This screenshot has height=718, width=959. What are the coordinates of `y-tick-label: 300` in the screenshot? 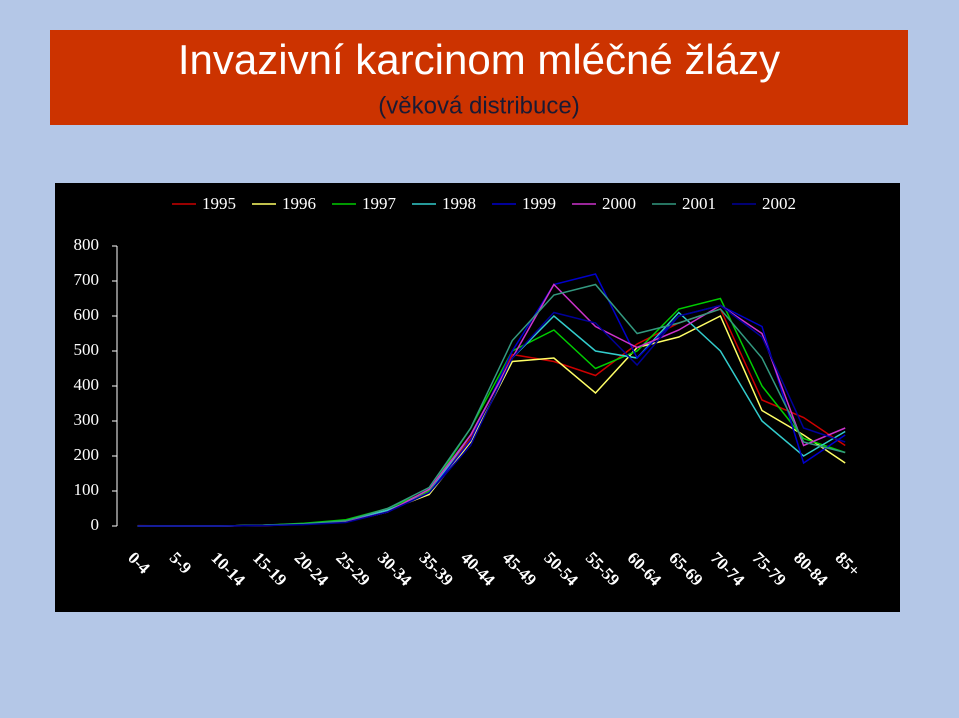 It's located at (87, 419).